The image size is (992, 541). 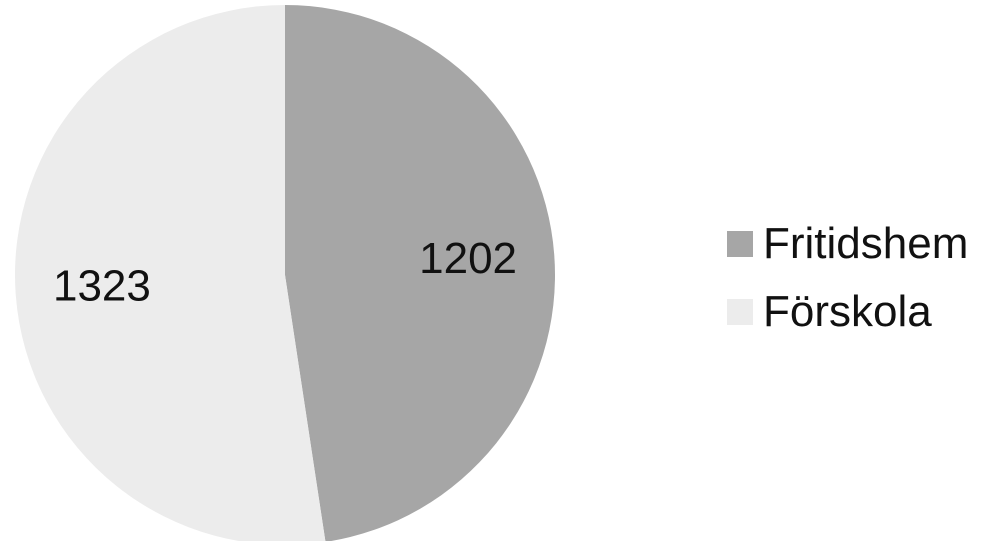 I want to click on legend-item-fritidshem: Fritidshem, so click(x=847, y=244).